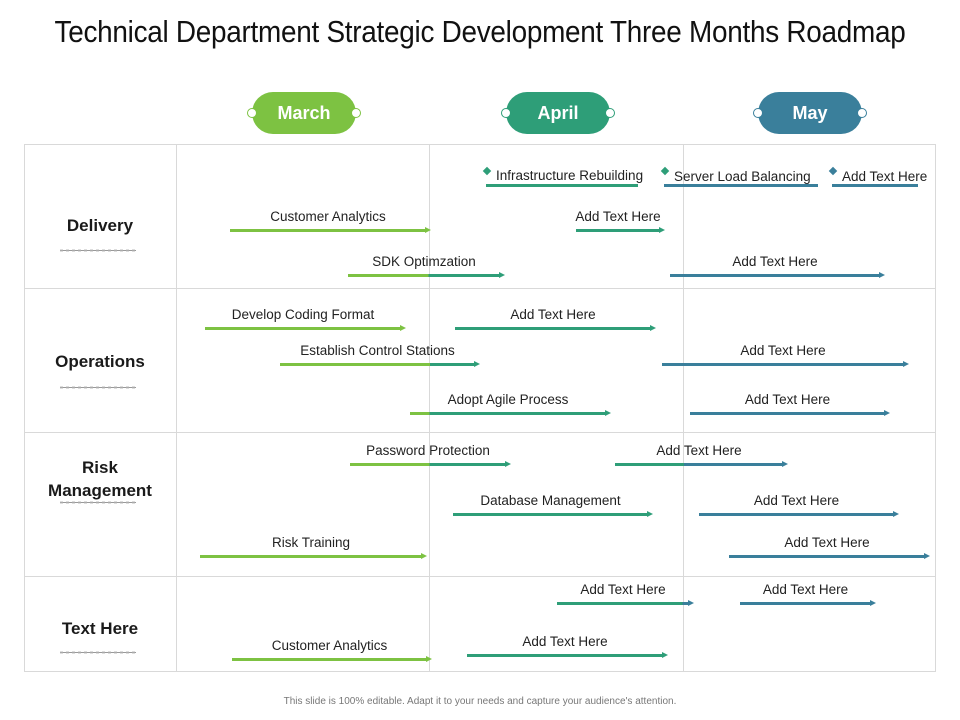 The height and width of the screenshot is (720, 960). What do you see at coordinates (428, 450) in the screenshot?
I see `task-label: Password Protection` at bounding box center [428, 450].